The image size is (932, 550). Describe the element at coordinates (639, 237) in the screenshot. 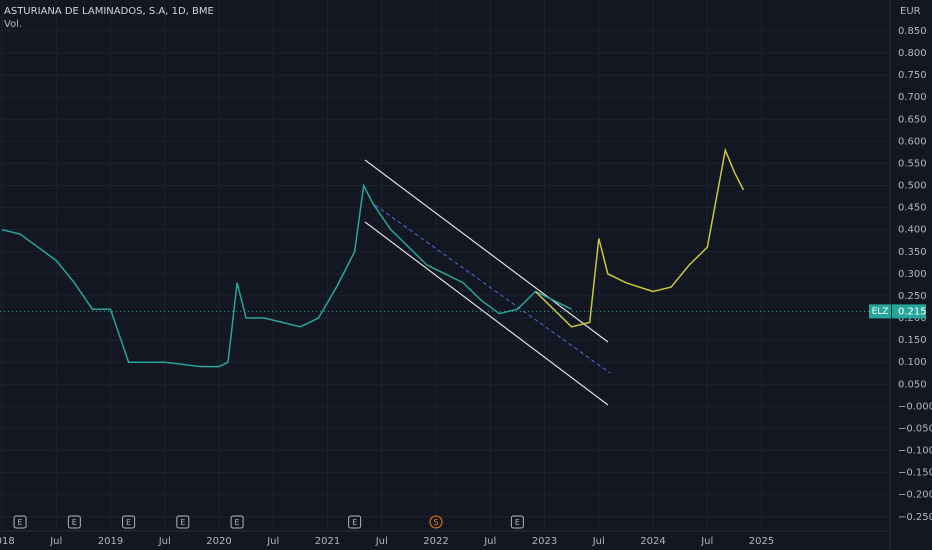

I see `price-line` at that location.